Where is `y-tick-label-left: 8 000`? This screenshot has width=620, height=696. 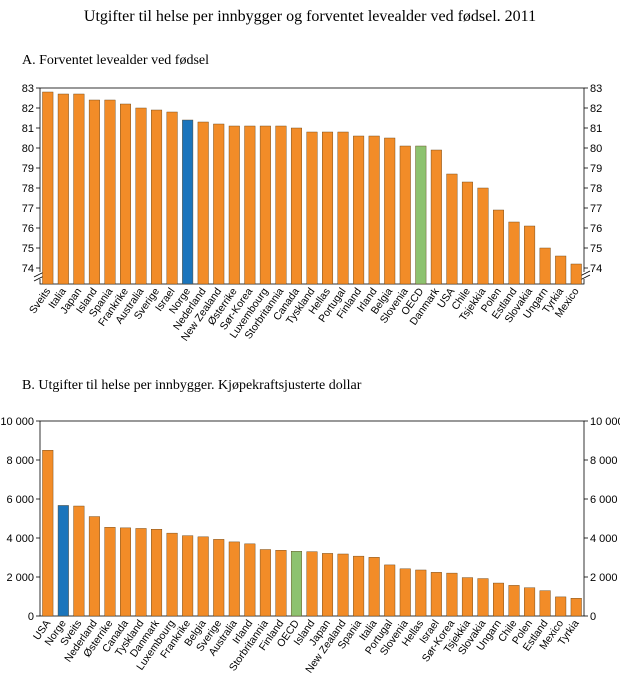
y-tick-label-left: 8 000 is located at coordinates (20, 461).